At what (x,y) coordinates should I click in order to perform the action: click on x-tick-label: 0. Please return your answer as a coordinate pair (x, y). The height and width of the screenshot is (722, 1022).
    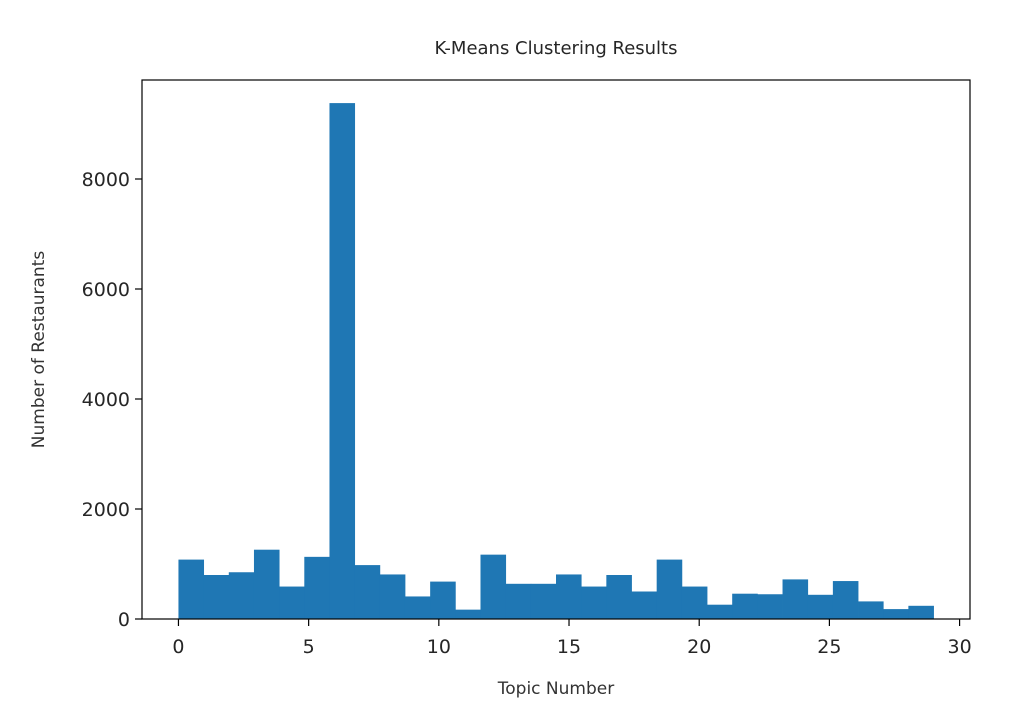
    Looking at the image, I should click on (178, 647).